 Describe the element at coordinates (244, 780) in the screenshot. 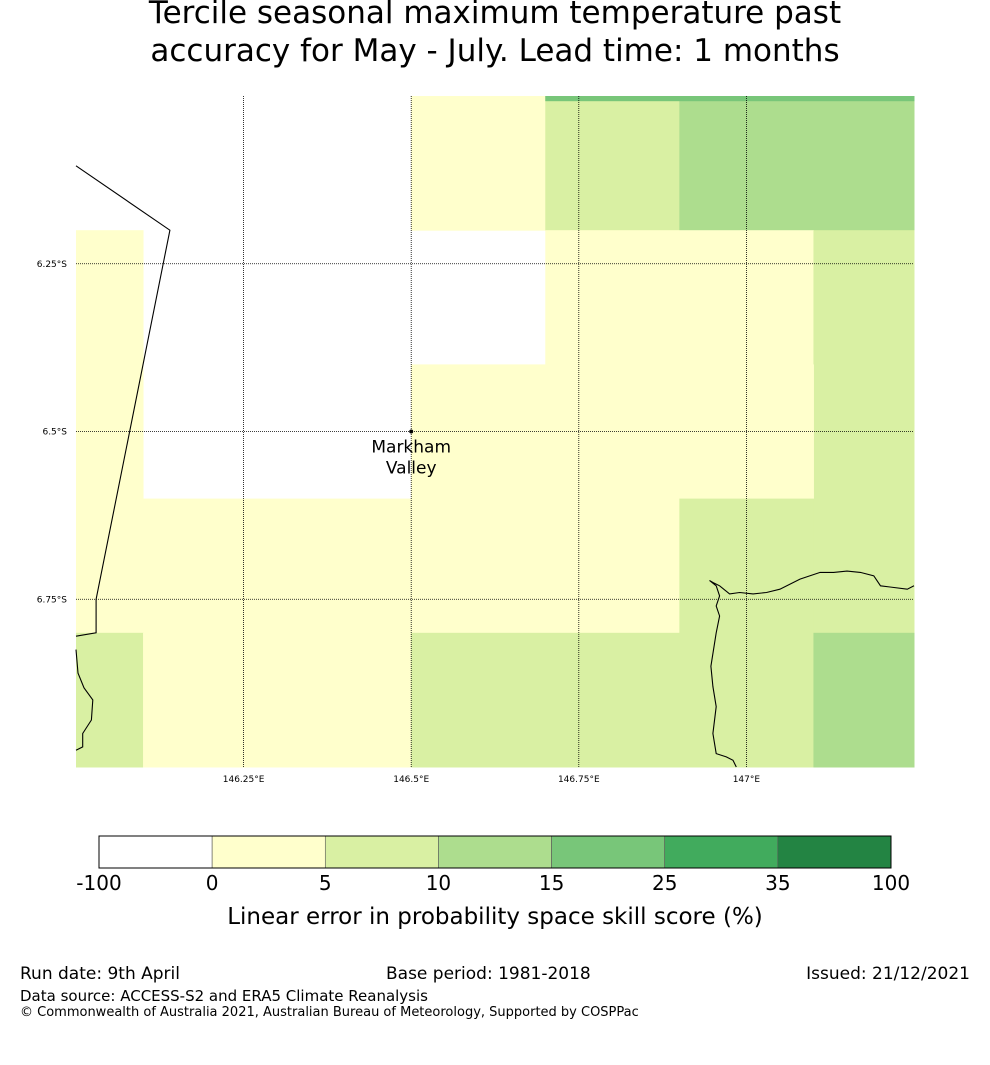

I see `meridian-label-0: 146.25°E` at that location.